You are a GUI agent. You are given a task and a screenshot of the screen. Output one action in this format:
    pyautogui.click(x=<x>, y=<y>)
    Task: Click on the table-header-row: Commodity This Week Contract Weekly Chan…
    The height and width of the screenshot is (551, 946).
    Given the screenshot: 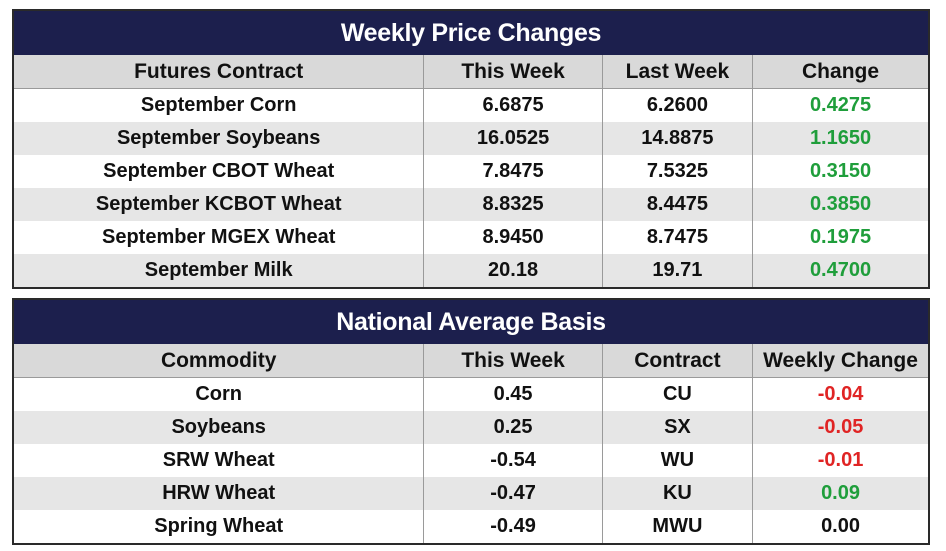 What is the action you would take?
    pyautogui.click(x=471, y=361)
    